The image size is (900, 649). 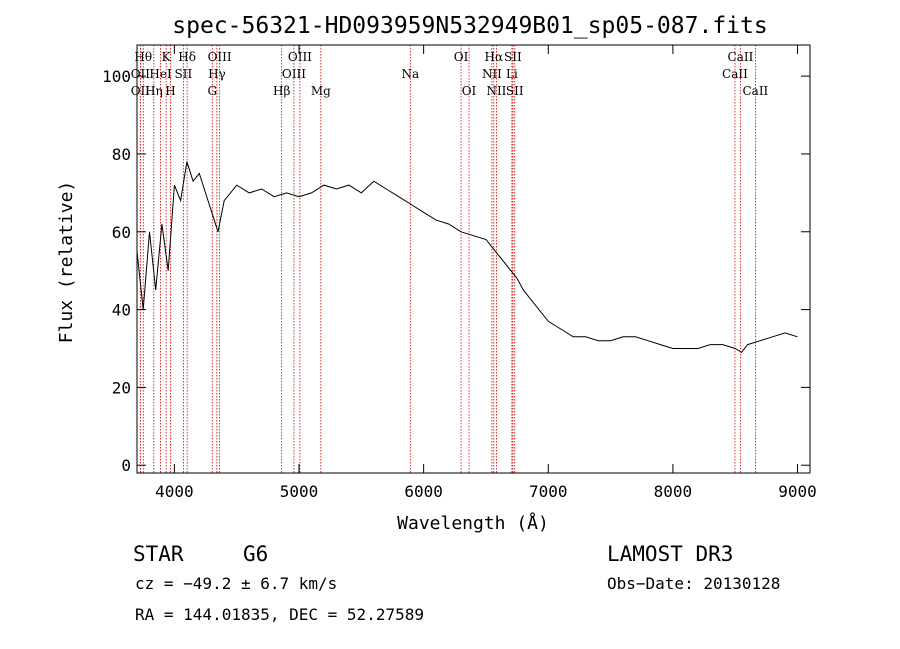 What do you see at coordinates (321, 91) in the screenshot?
I see `spectral-line-label: Mg` at bounding box center [321, 91].